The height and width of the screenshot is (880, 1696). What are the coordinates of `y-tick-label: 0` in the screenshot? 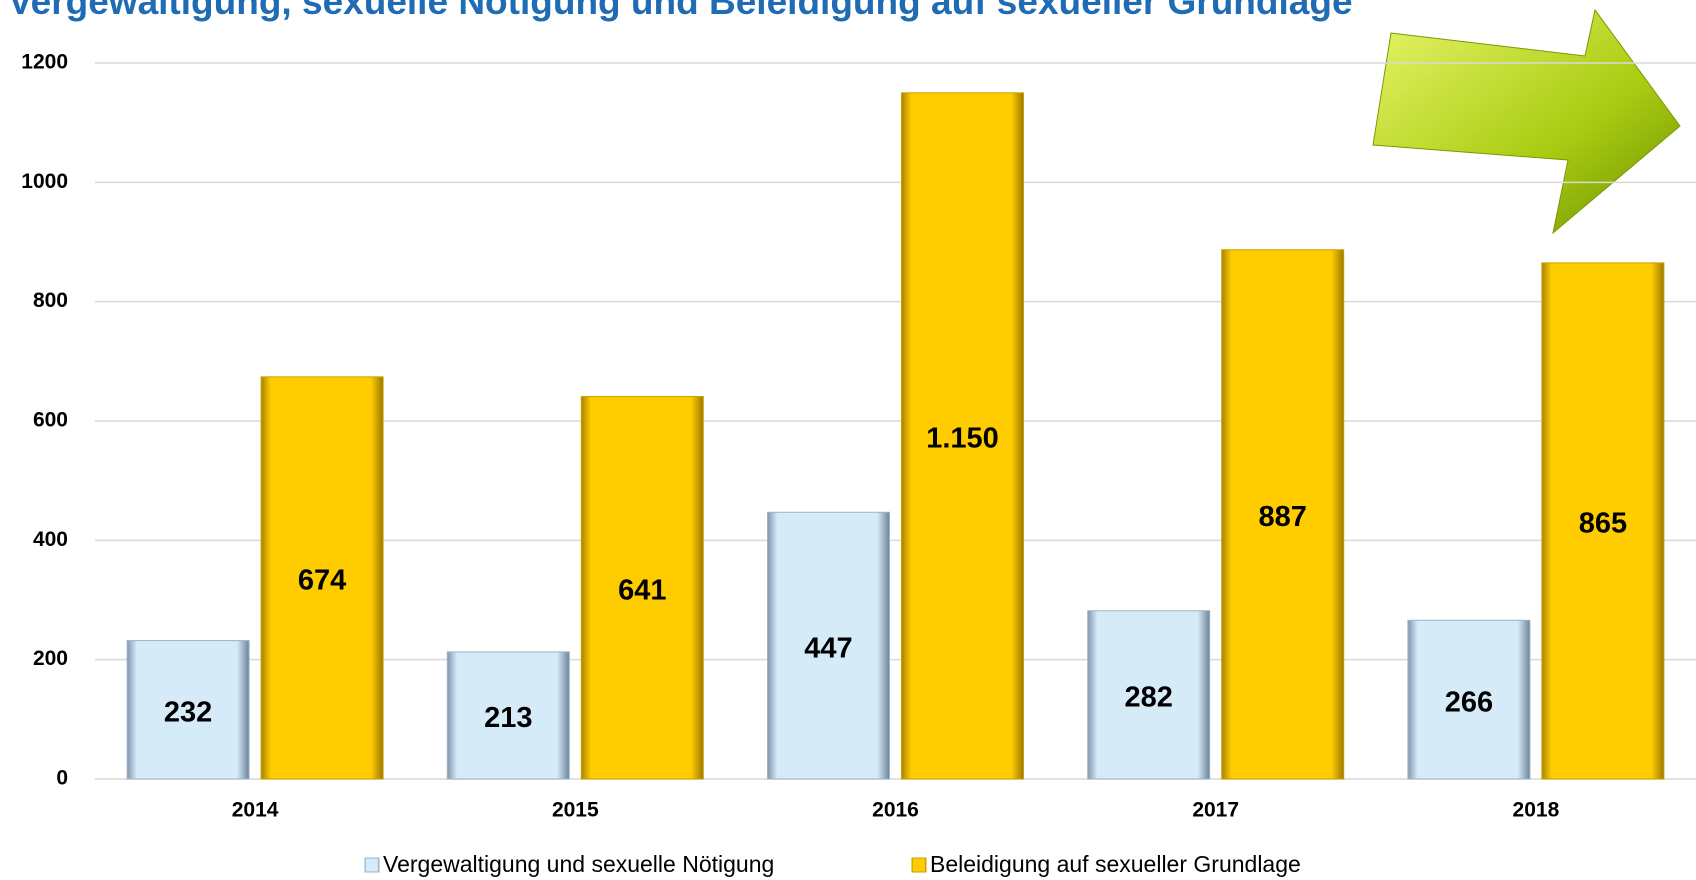 It's located at (62, 778).